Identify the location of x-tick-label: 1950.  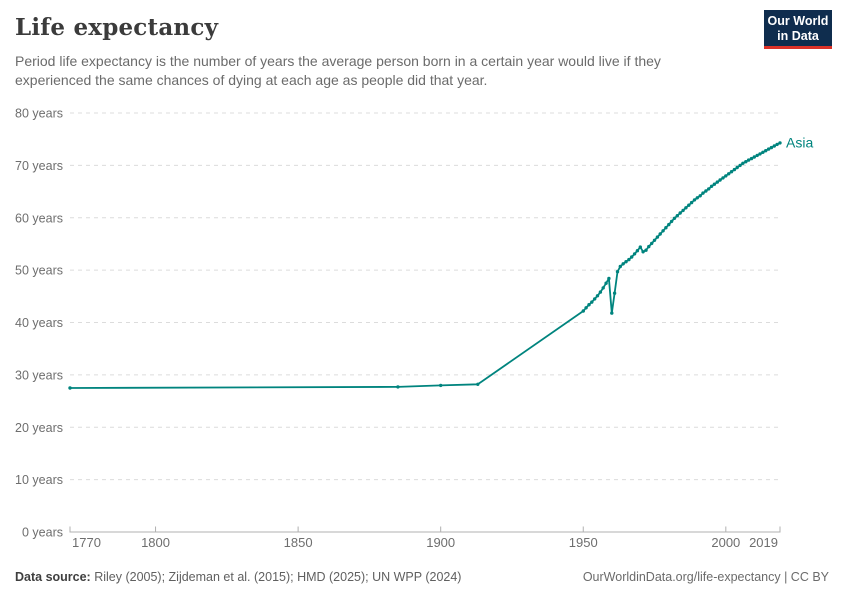
(583, 542).